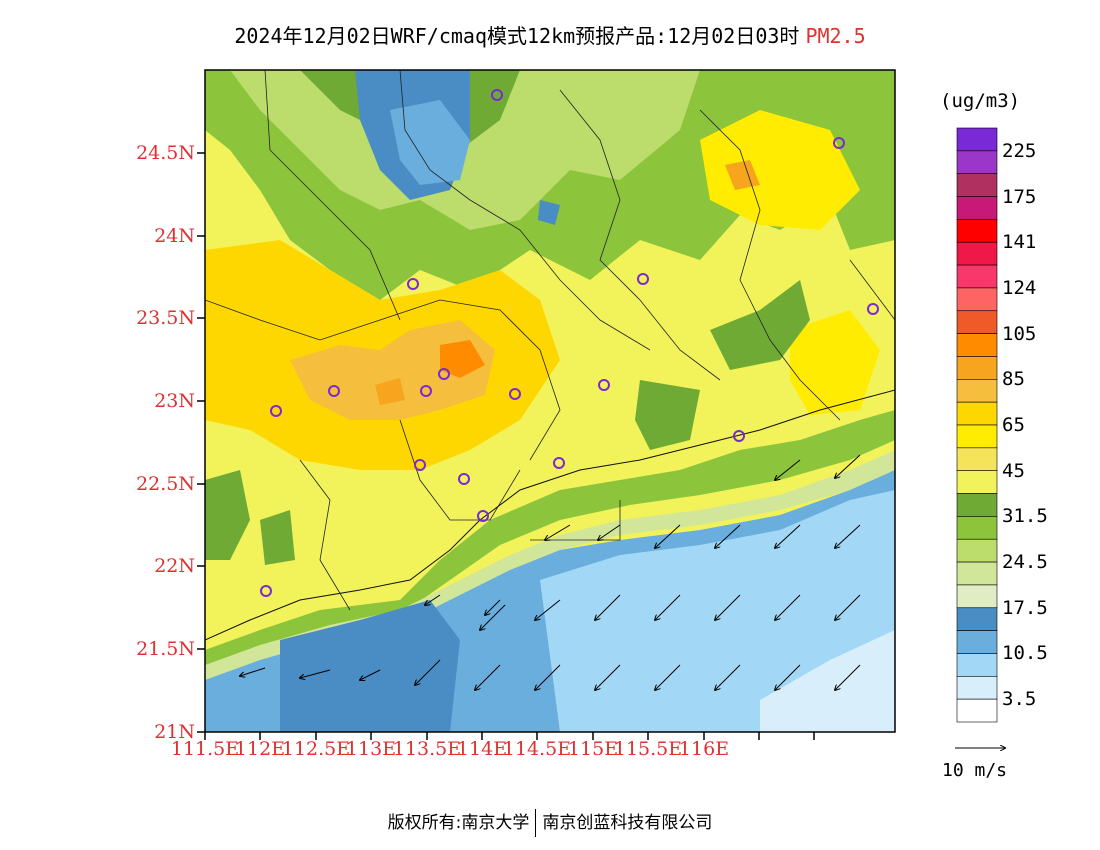 Image resolution: width=1100 pixels, height=850 pixels. Describe the element at coordinates (371, 749) in the screenshot. I see `lon-tick-label: 113E` at that location.